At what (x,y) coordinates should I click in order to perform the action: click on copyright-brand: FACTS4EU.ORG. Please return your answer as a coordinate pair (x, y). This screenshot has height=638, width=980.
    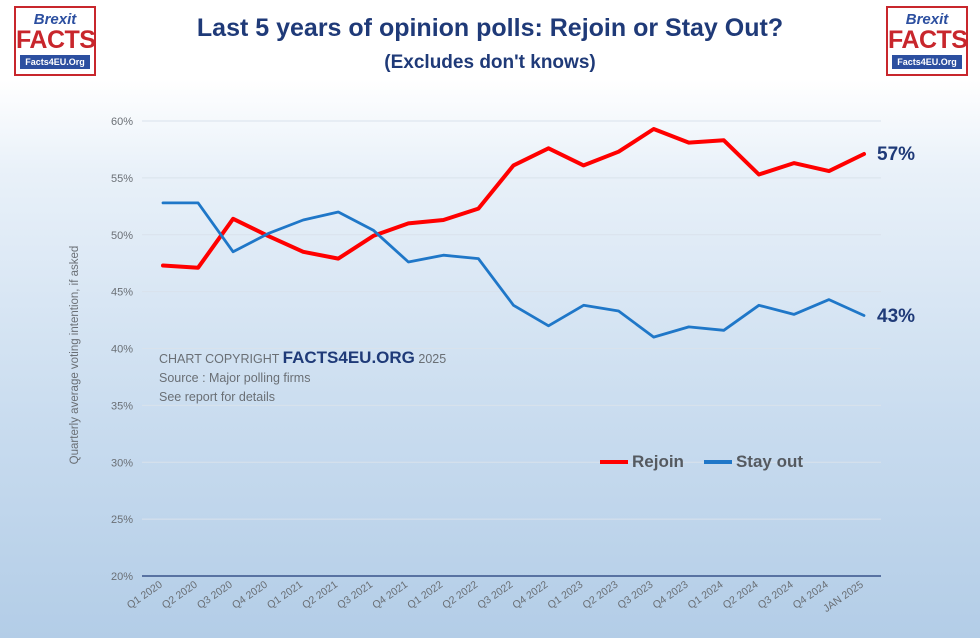
    Looking at the image, I should click on (348, 357).